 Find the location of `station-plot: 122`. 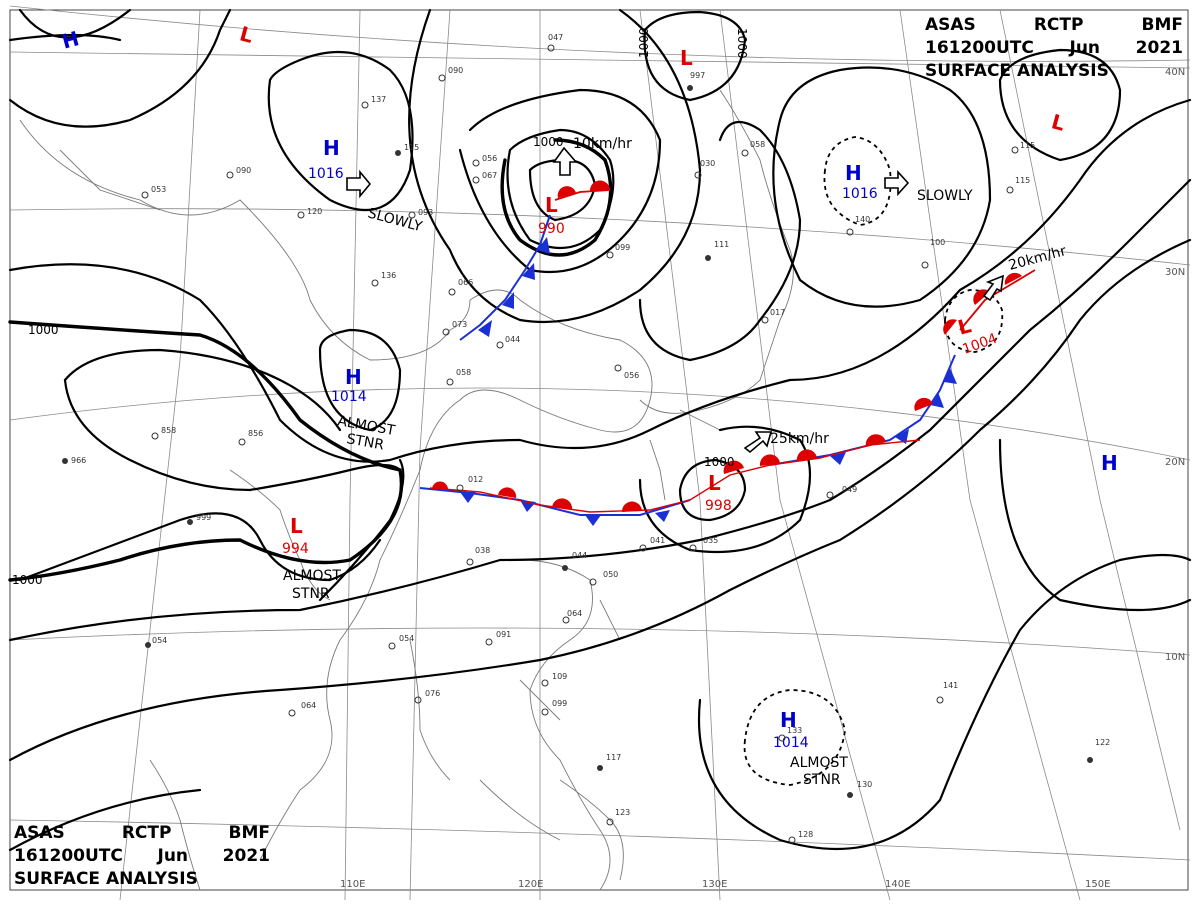

station-plot: 122 is located at coordinates (1098, 750).